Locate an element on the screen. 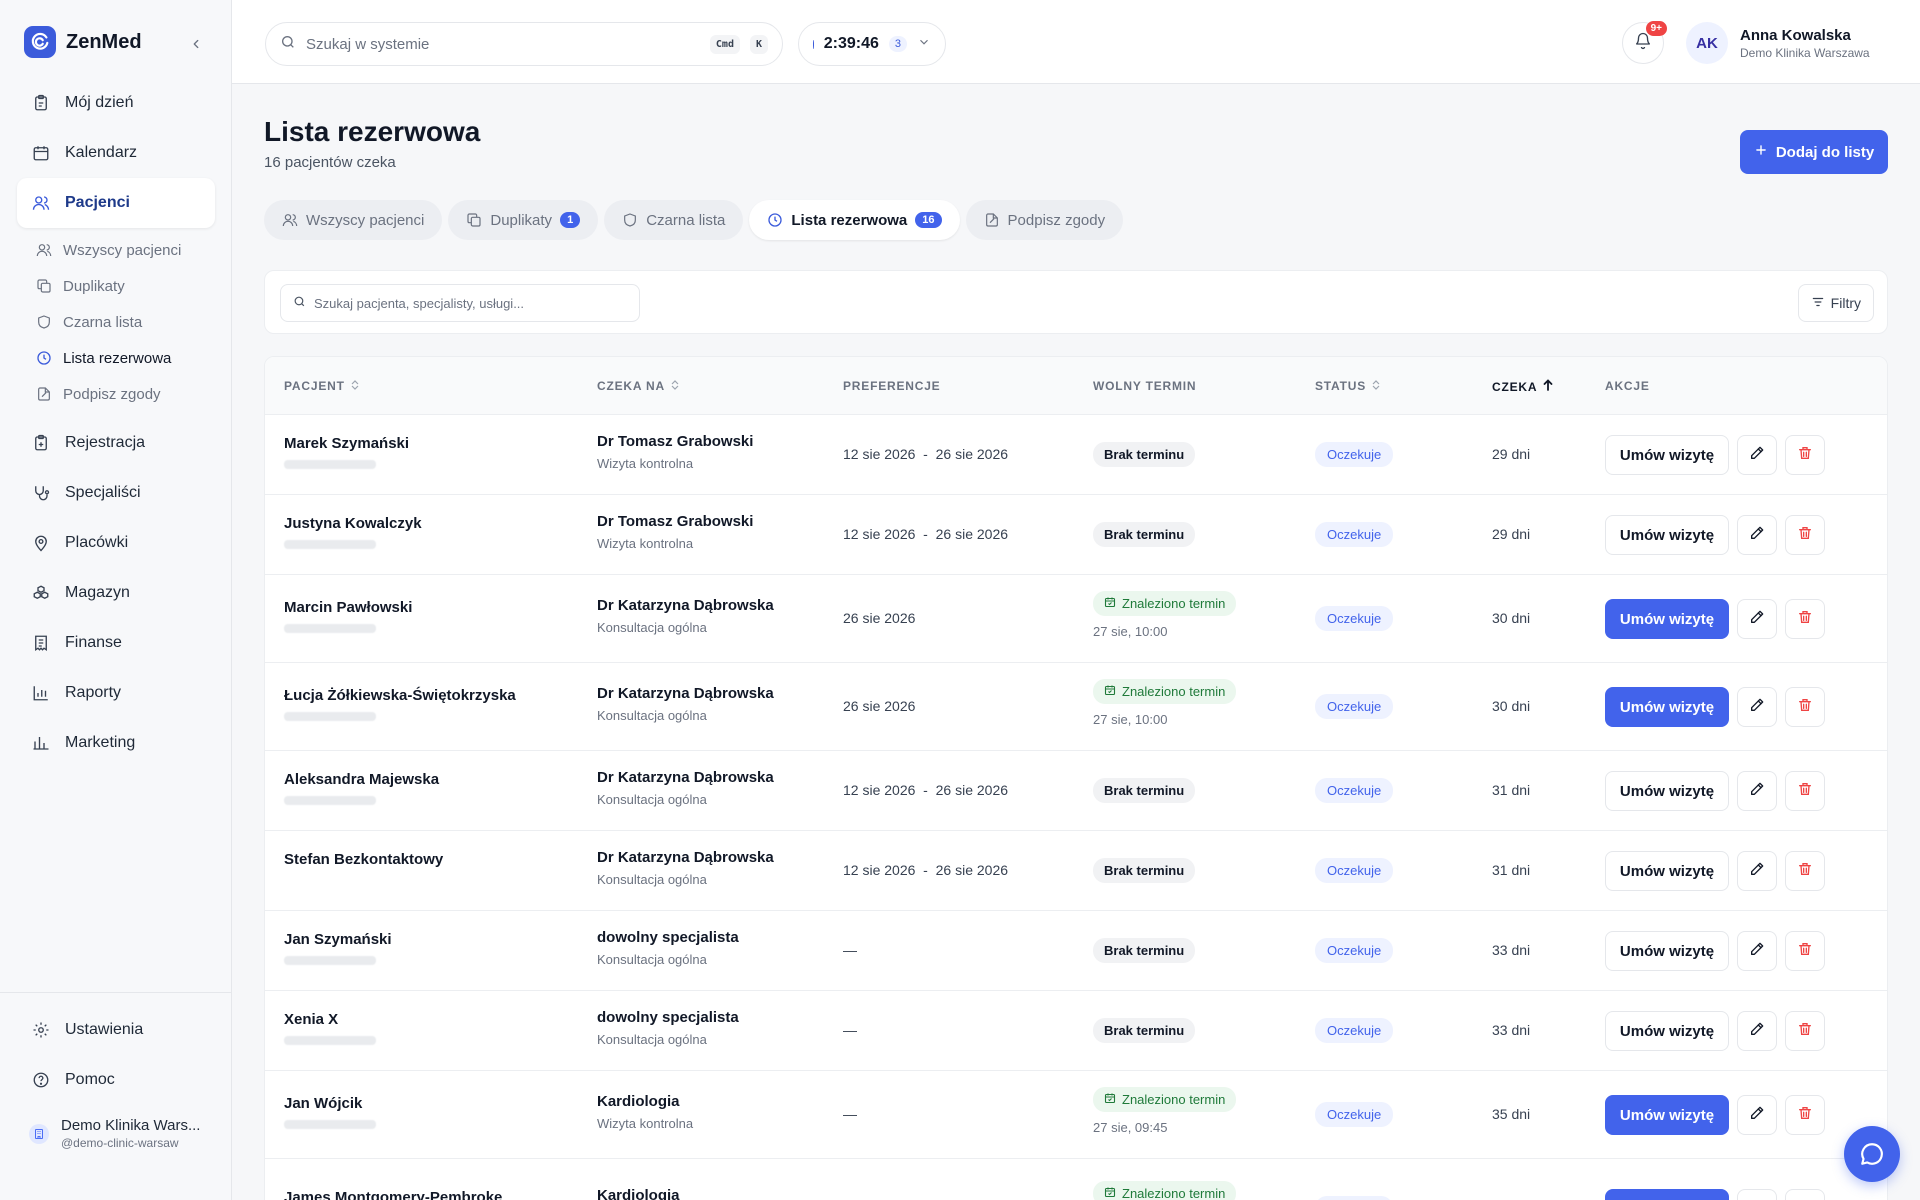  patient-name: Łucja Żółkiewska-Świętokrzyska is located at coordinates (400, 695).